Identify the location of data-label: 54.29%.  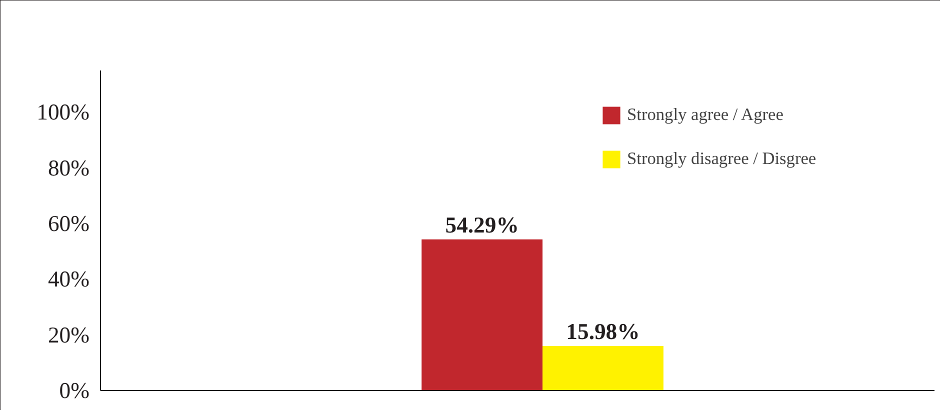
(482, 225).